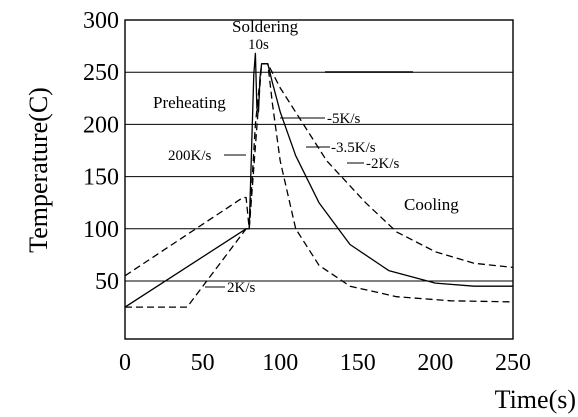 The height and width of the screenshot is (417, 578). I want to click on x-tick-label: 200, so click(435, 363).